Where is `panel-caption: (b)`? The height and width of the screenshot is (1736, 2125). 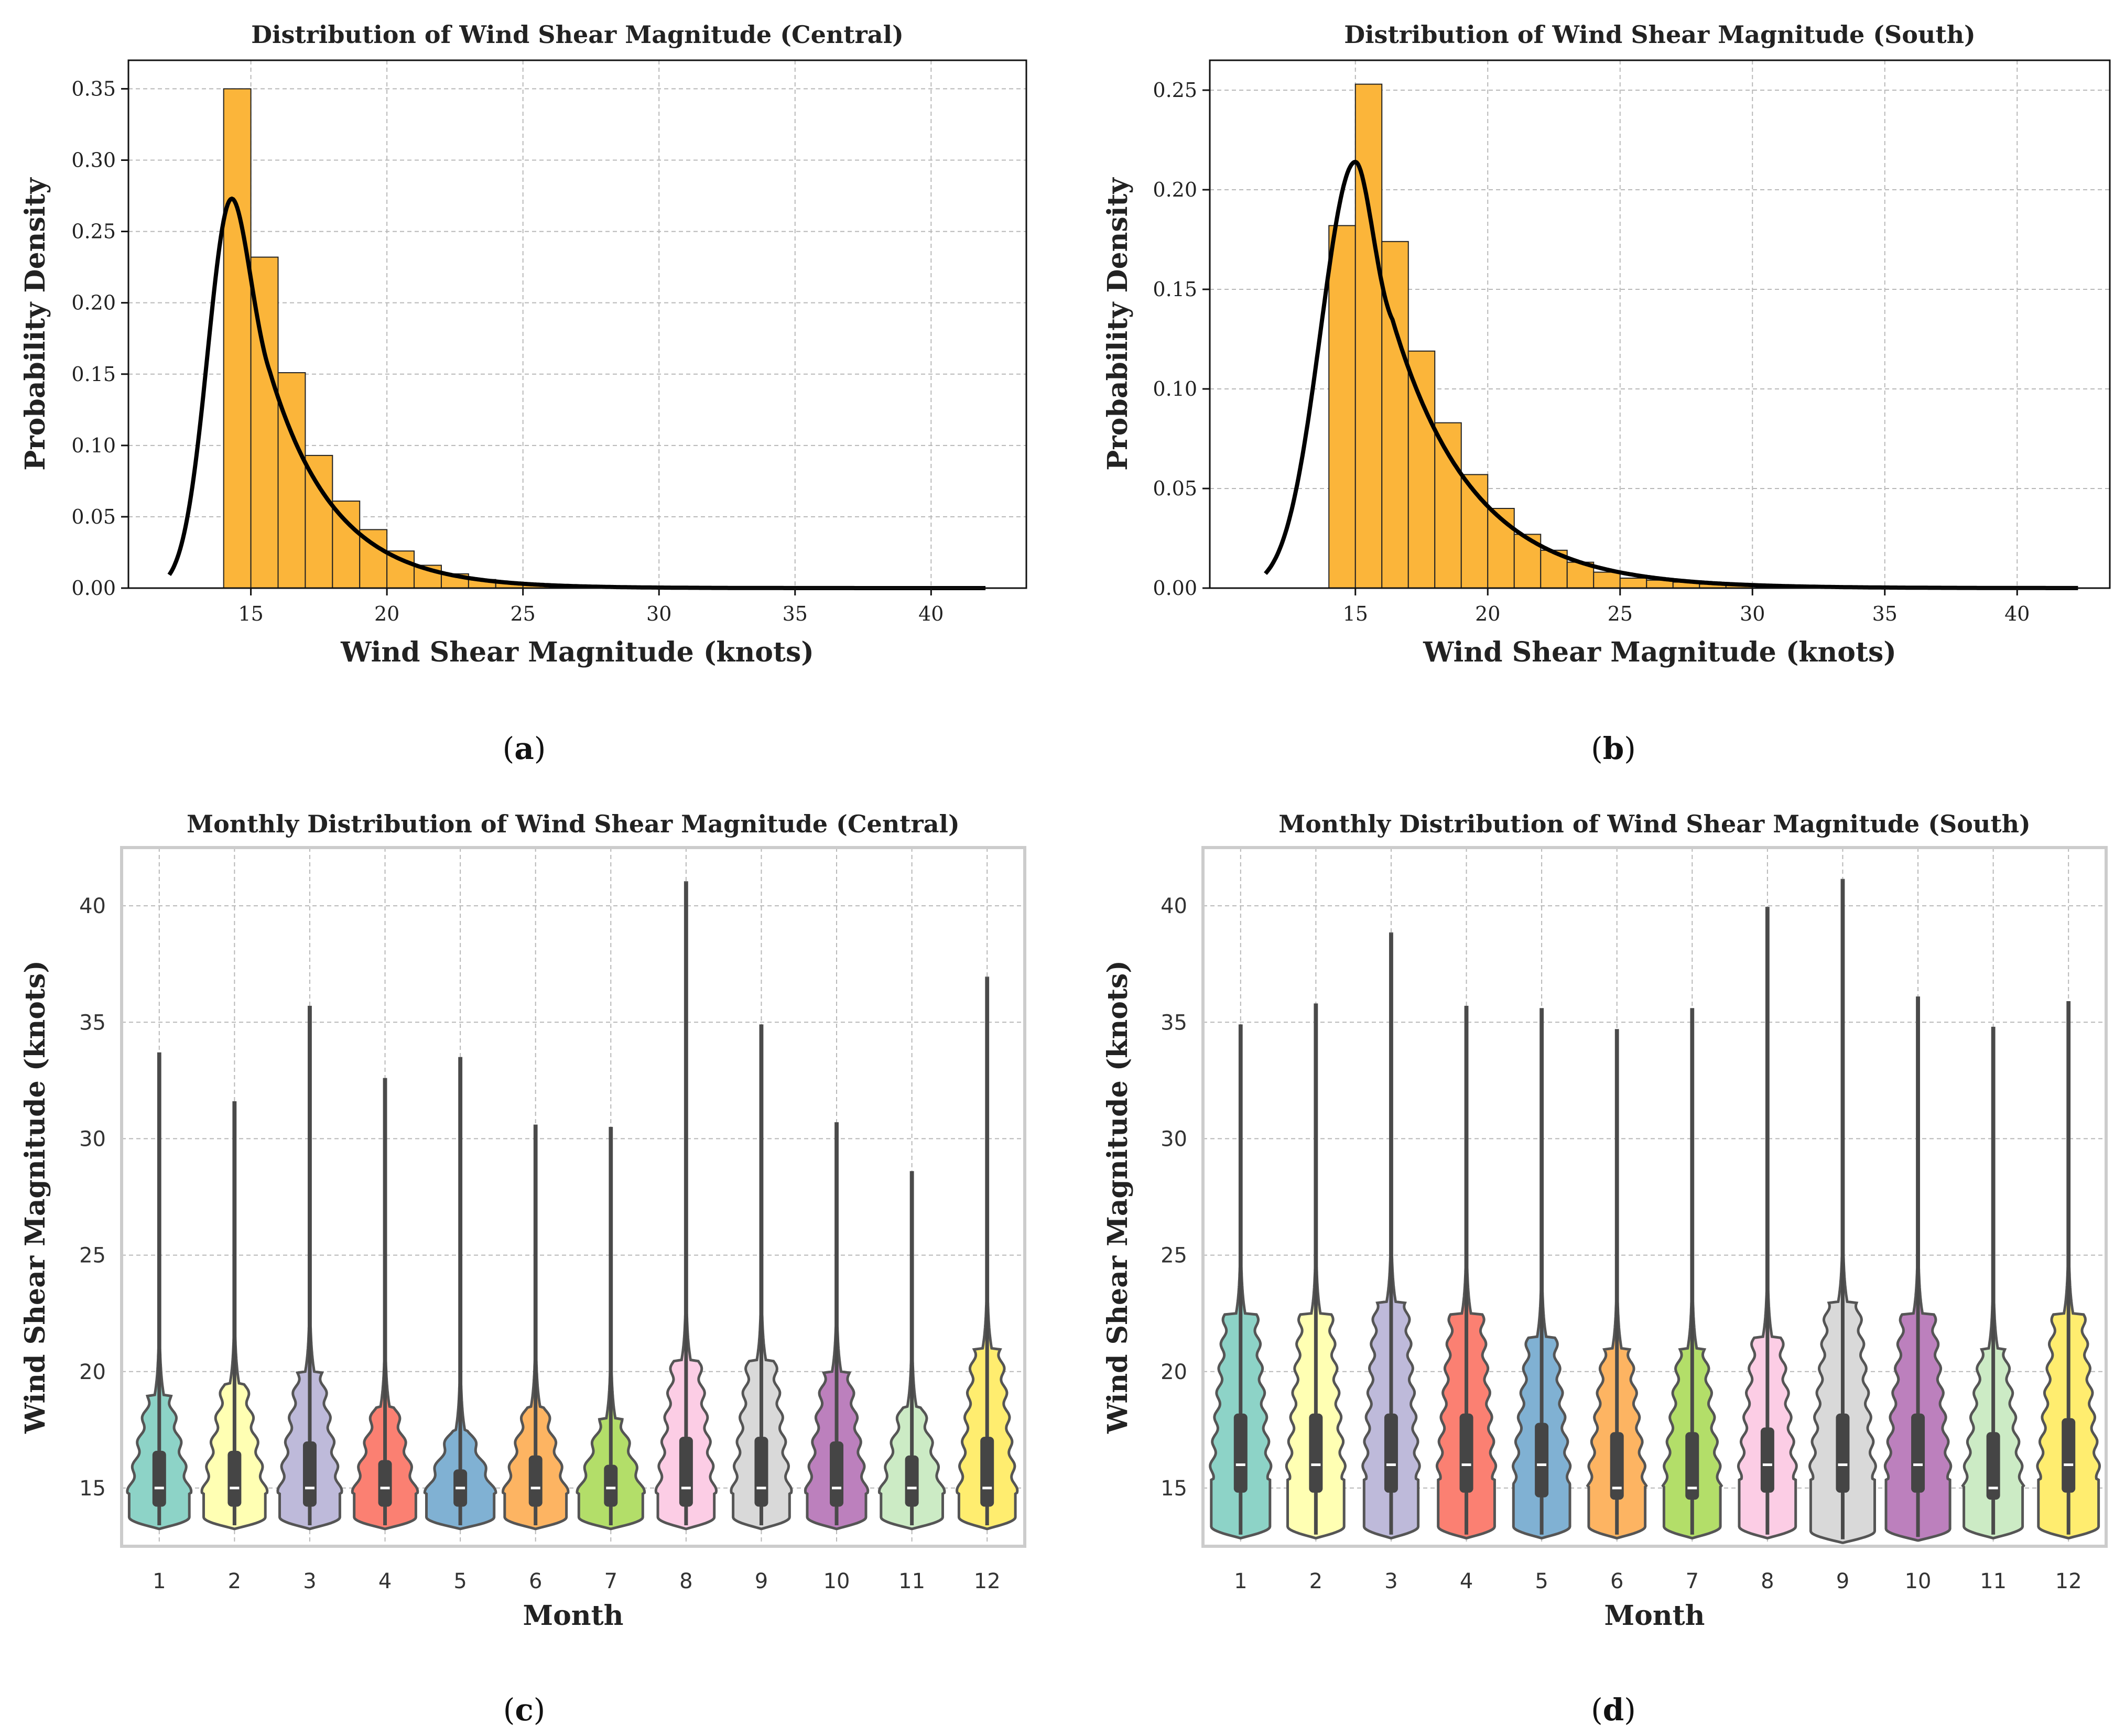
panel-caption: (b) is located at coordinates (1613, 748).